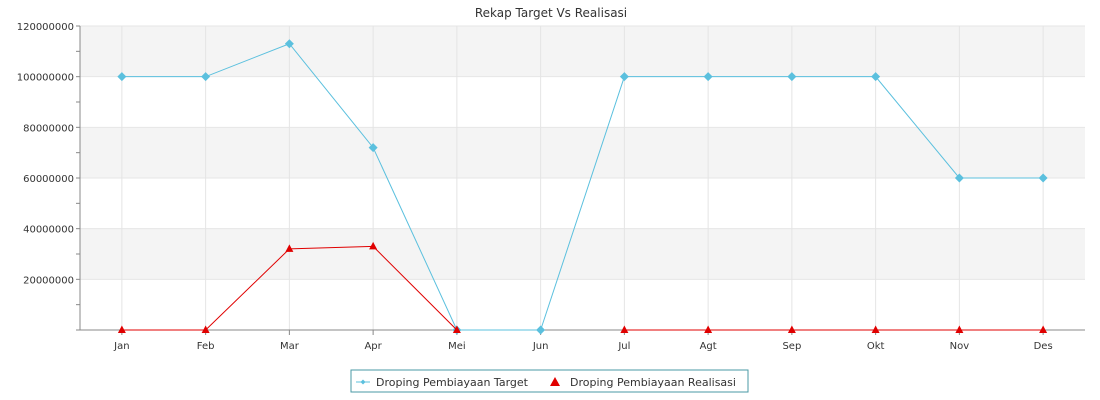 This screenshot has width=1100, height=400. Describe the element at coordinates (121, 346) in the screenshot. I see `x-tick-label: Jan` at that location.